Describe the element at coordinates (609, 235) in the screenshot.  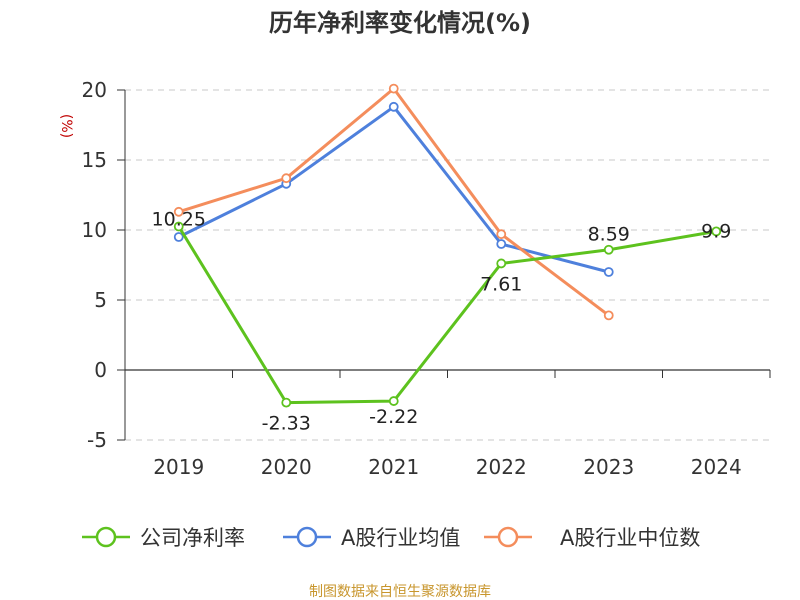
I see `data-label: 8.59` at that location.